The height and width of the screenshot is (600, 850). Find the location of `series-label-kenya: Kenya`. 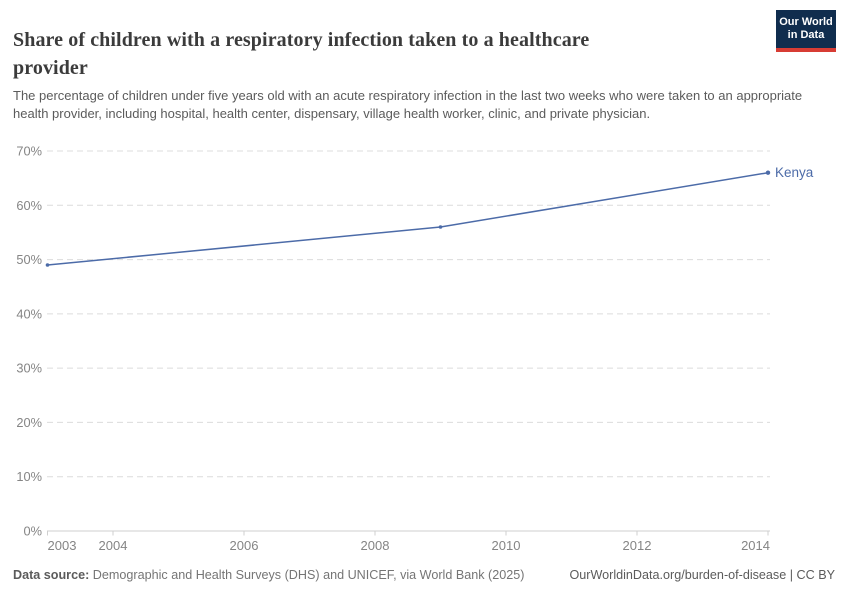

series-label-kenya: Kenya is located at coordinates (794, 172).